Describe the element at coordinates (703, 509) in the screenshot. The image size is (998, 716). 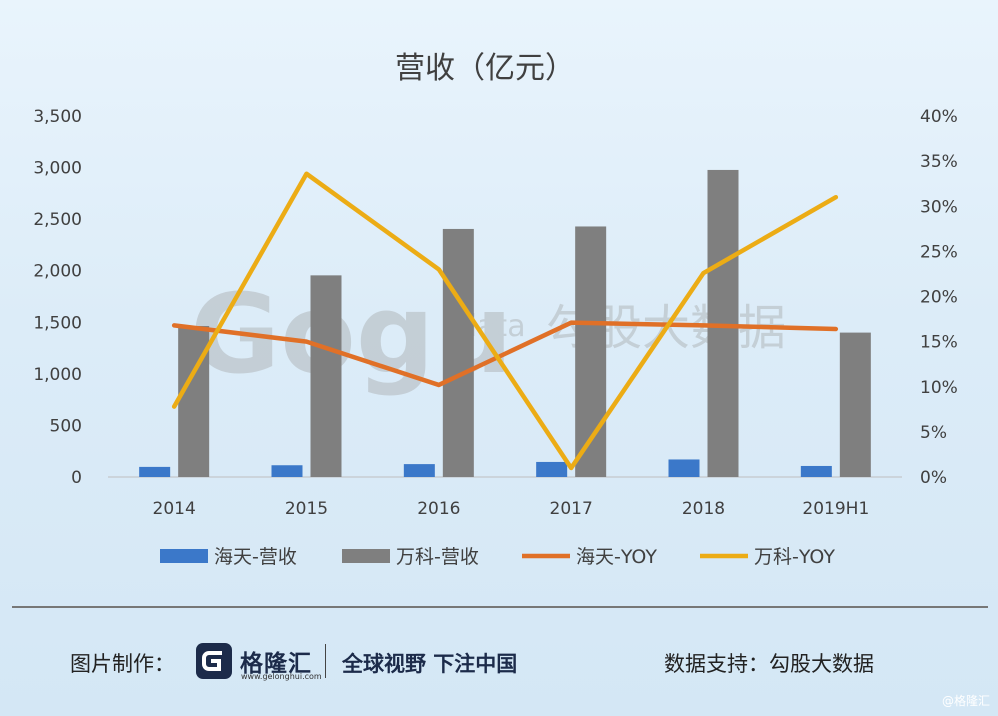
I see `x-tick-label: 2018` at that location.